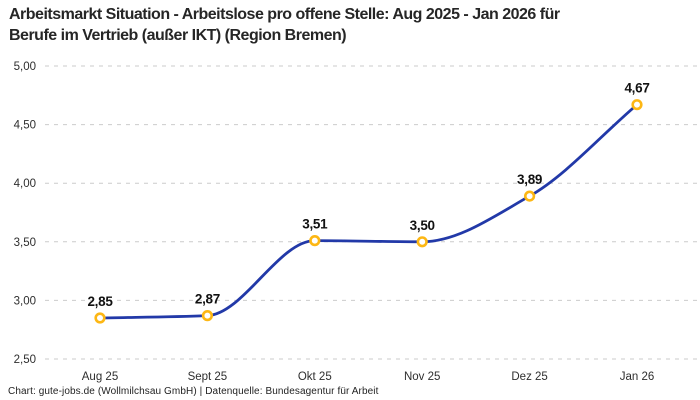  Describe the element at coordinates (315, 224) in the screenshot. I see `data-point-label: 3,51` at that location.